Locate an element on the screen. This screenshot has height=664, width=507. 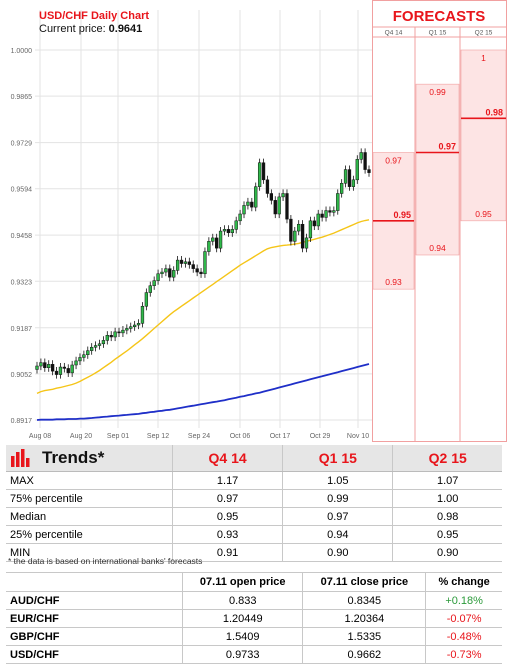
pairs-row-eurchf: EUR/CHF 1.20449 1.20364 -0.07% is located at coordinates (254, 618).